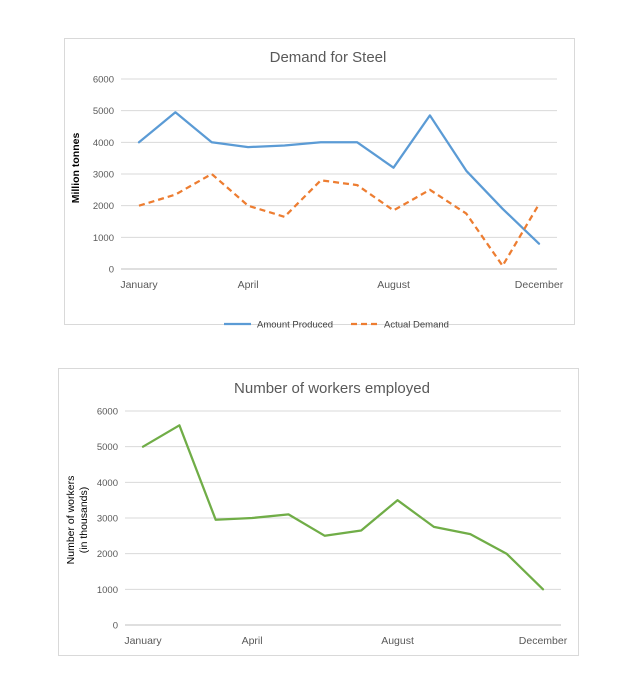 Image resolution: width=640 pixels, height=683 pixels. Describe the element at coordinates (416, 325) in the screenshot. I see `legend-label: Actual Demand` at that location.